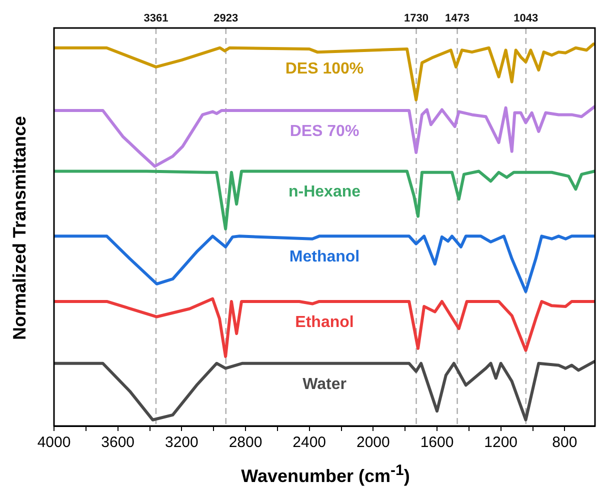  Describe the element at coordinates (245, 443) in the screenshot. I see `x-tick-label: 2800` at that location.